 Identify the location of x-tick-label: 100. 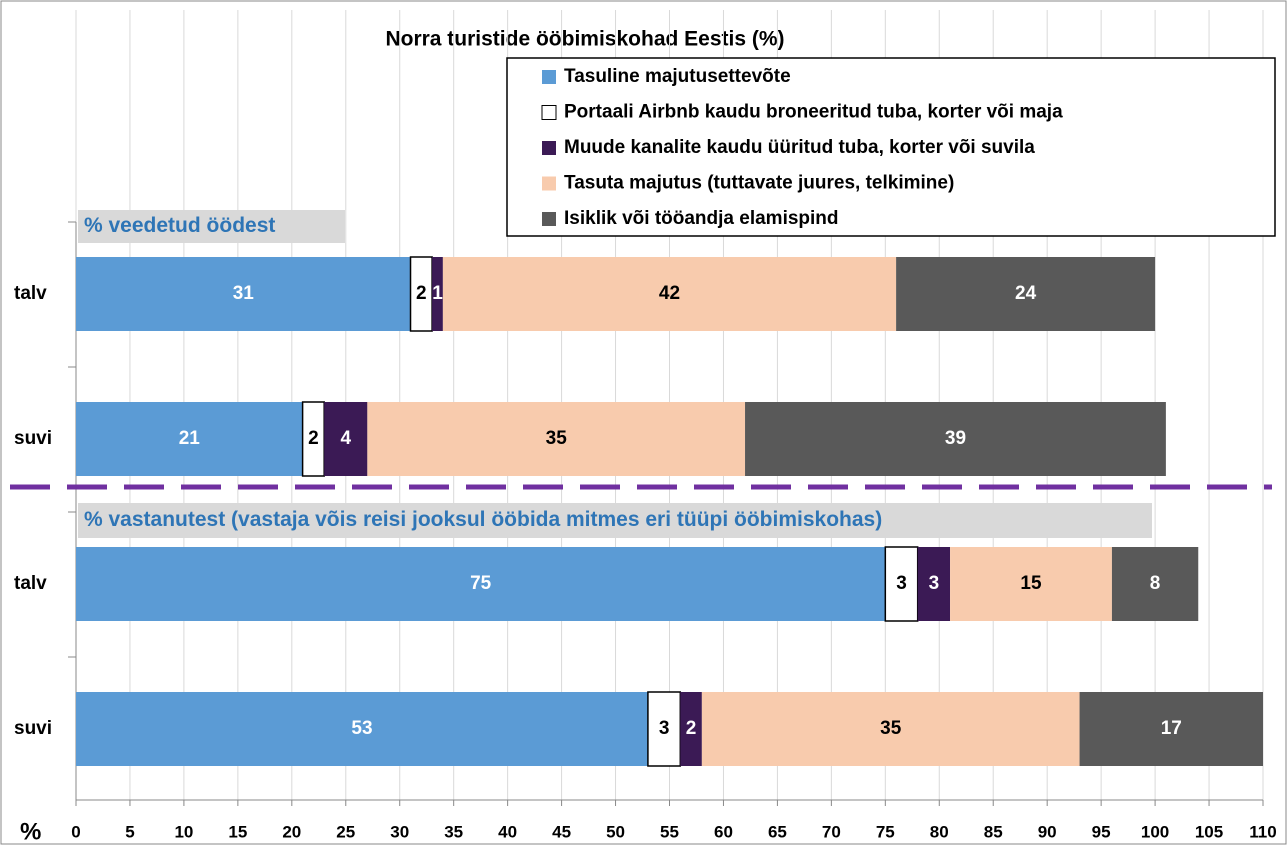
(1155, 831).